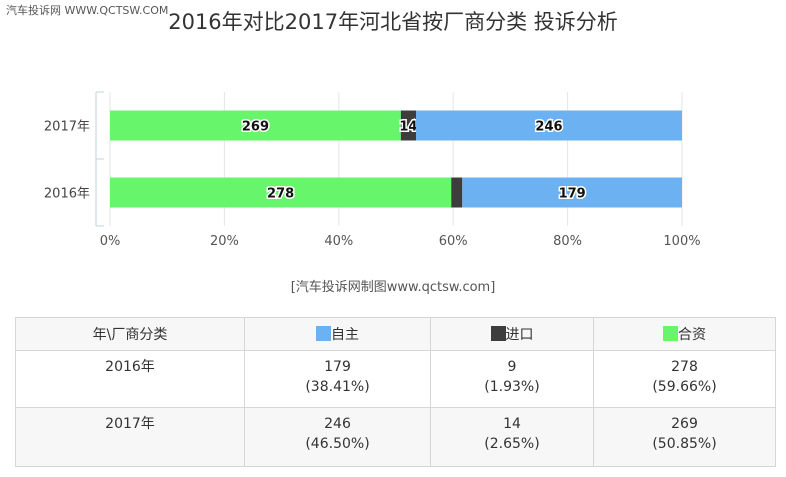 The width and height of the screenshot is (786, 477). I want to click on data-label: 14, so click(408, 127).